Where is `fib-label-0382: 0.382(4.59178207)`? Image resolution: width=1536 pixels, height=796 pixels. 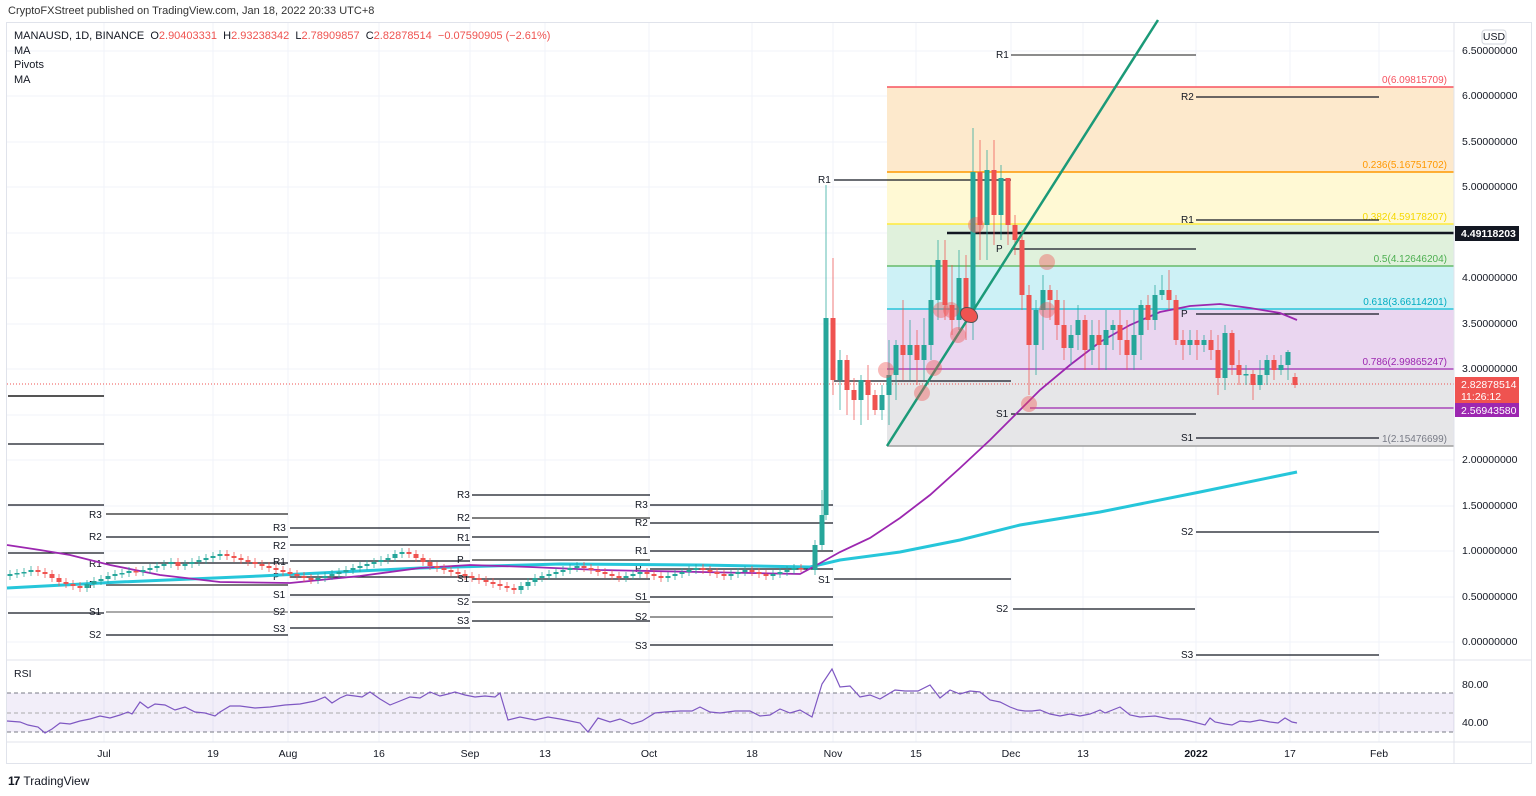
fib-label-0382: 0.382(4.59178207) is located at coordinates (1404, 217).